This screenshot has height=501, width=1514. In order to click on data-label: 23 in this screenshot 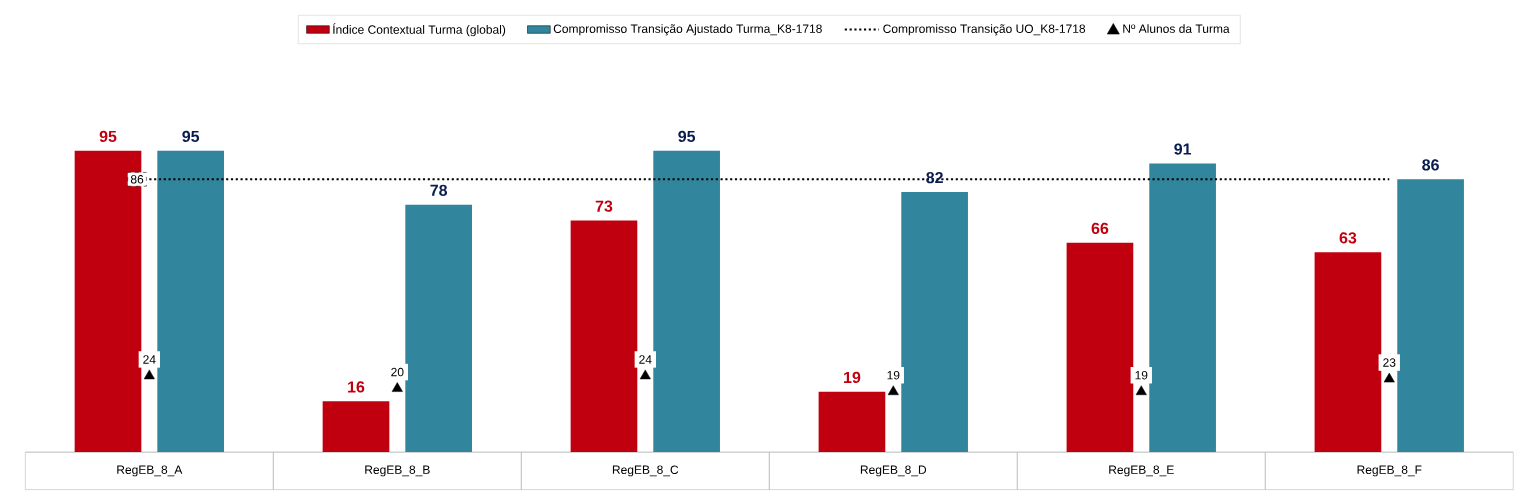, I will do `click(1389, 362)`.